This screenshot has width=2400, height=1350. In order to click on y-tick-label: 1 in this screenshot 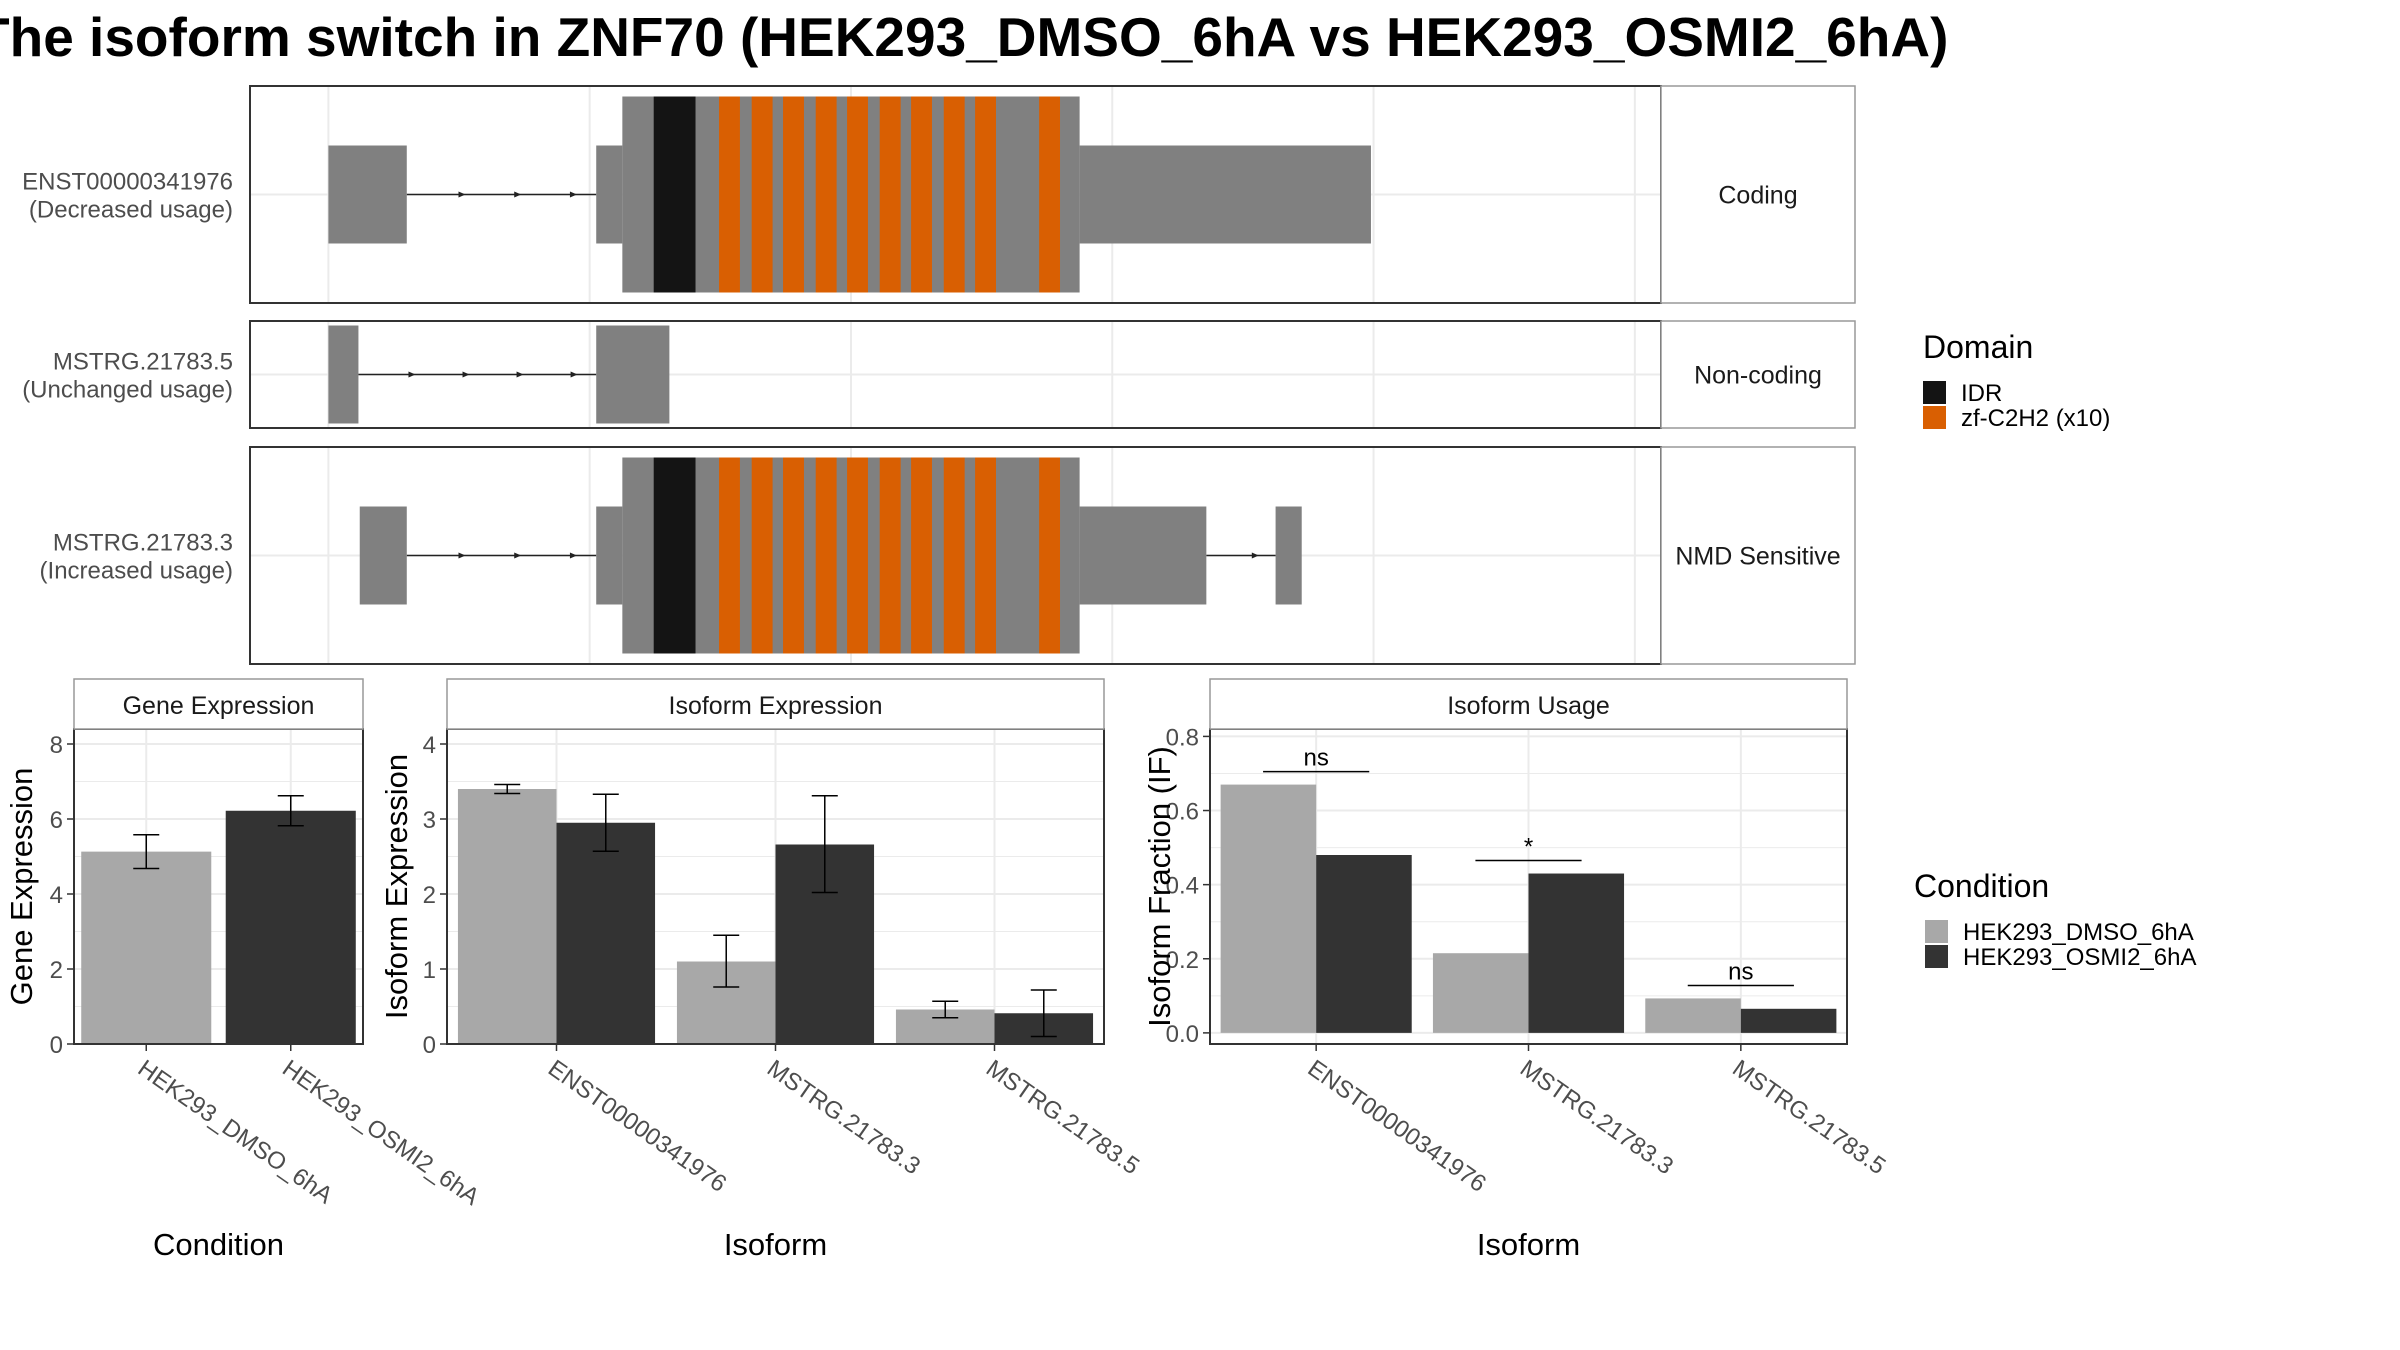, I will do `click(429, 970)`.